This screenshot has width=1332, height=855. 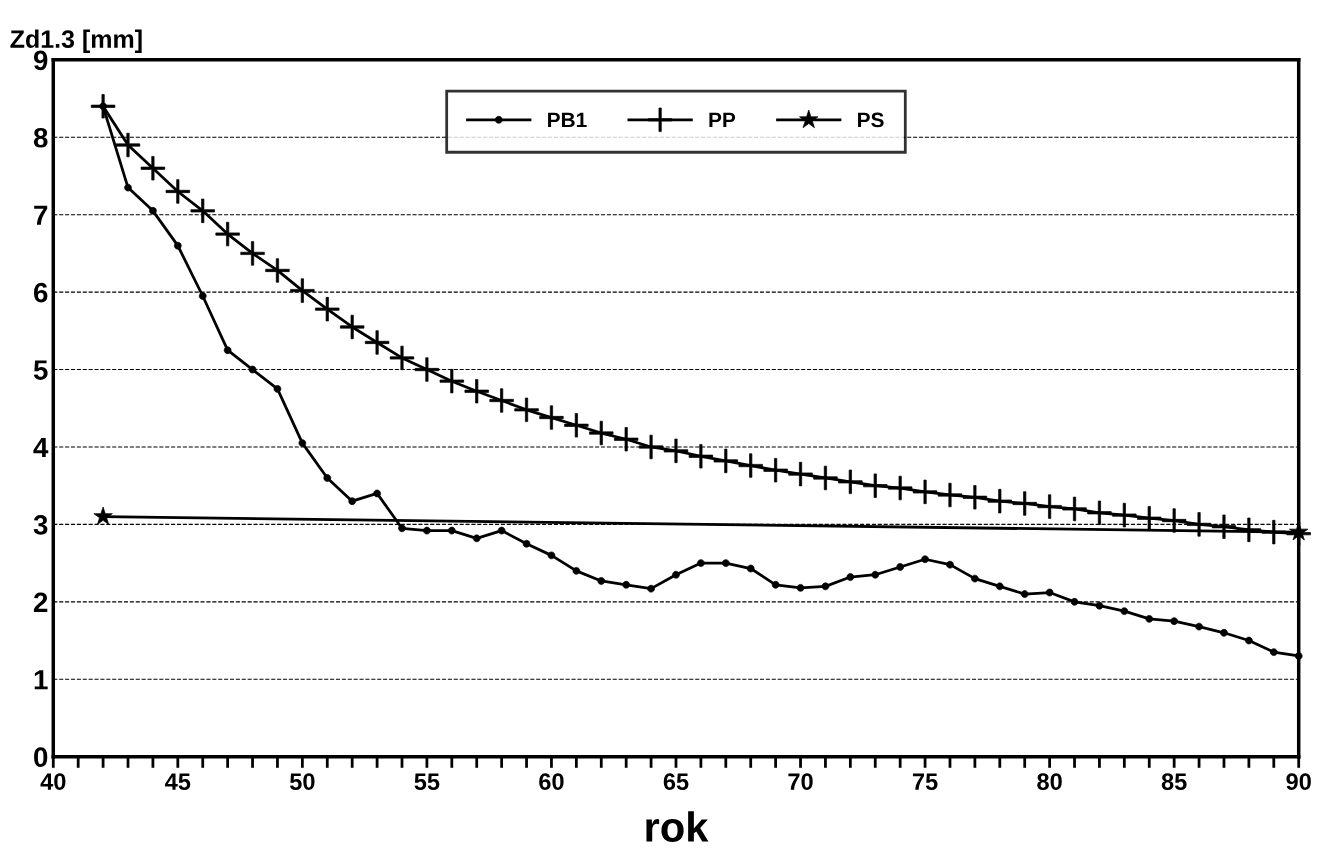 What do you see at coordinates (800, 781) in the screenshot?
I see `x-tick-label: 70` at bounding box center [800, 781].